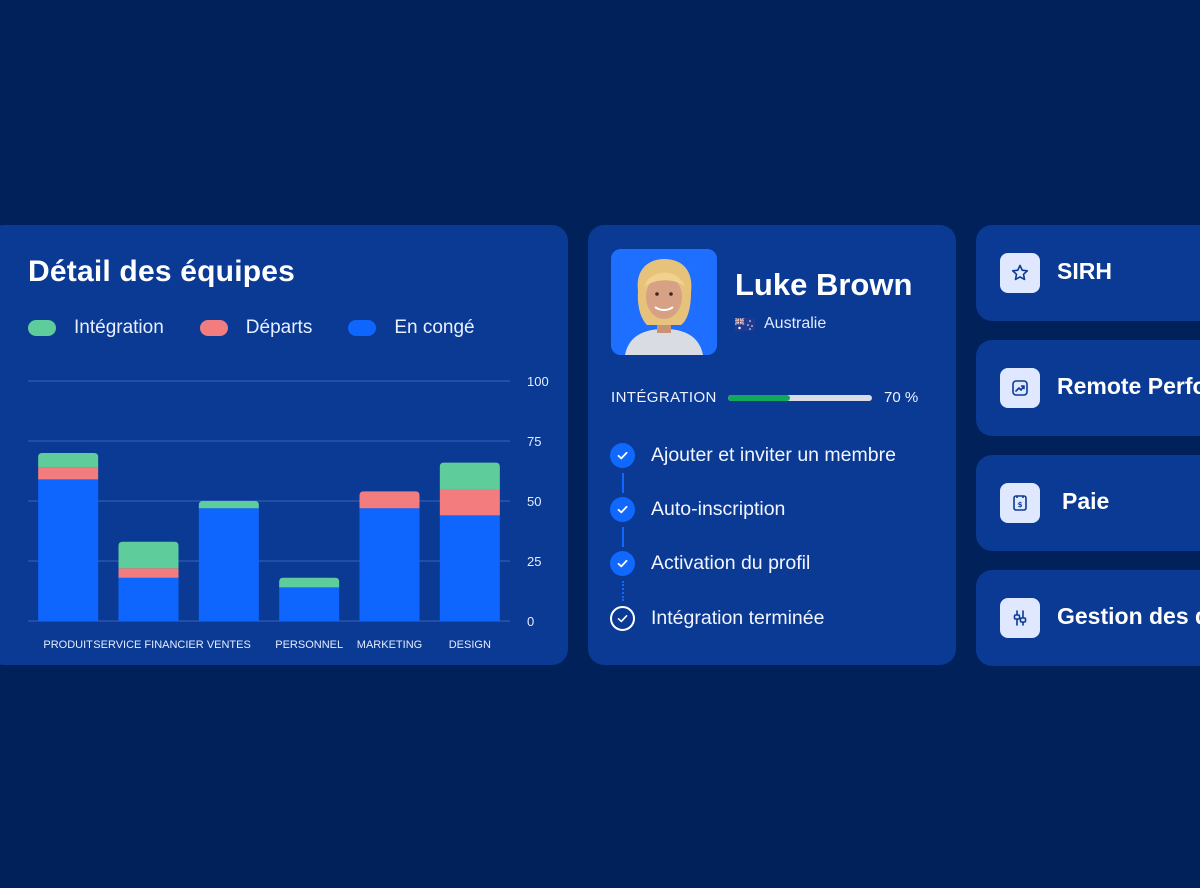 This screenshot has width=1200, height=888. What do you see at coordinates (718, 509) in the screenshot?
I see `step-label: Auto-inscription` at bounding box center [718, 509].